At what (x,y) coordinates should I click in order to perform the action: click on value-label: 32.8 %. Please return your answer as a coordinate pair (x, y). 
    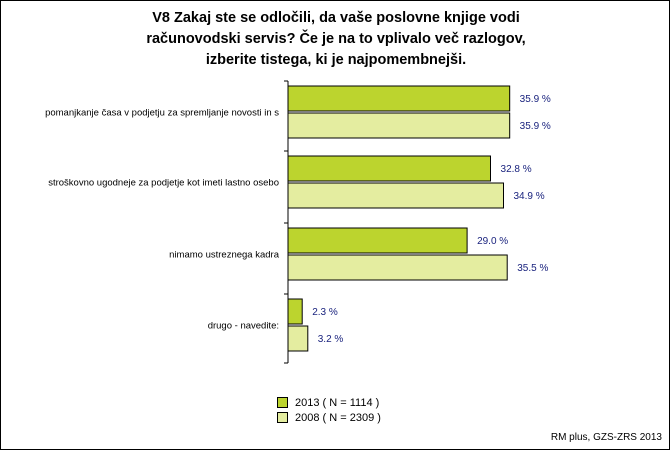
    Looking at the image, I should click on (516, 169).